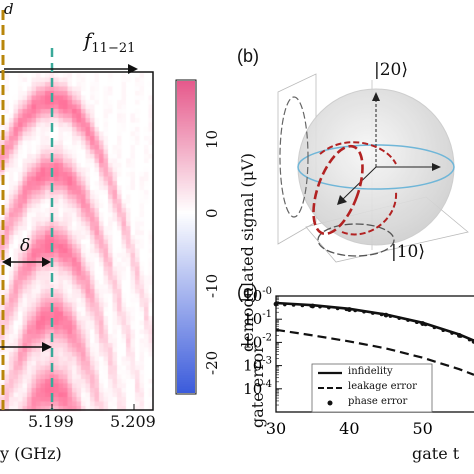 The image size is (474, 474). I want to click on xtick-label: 50, so click(422, 428).